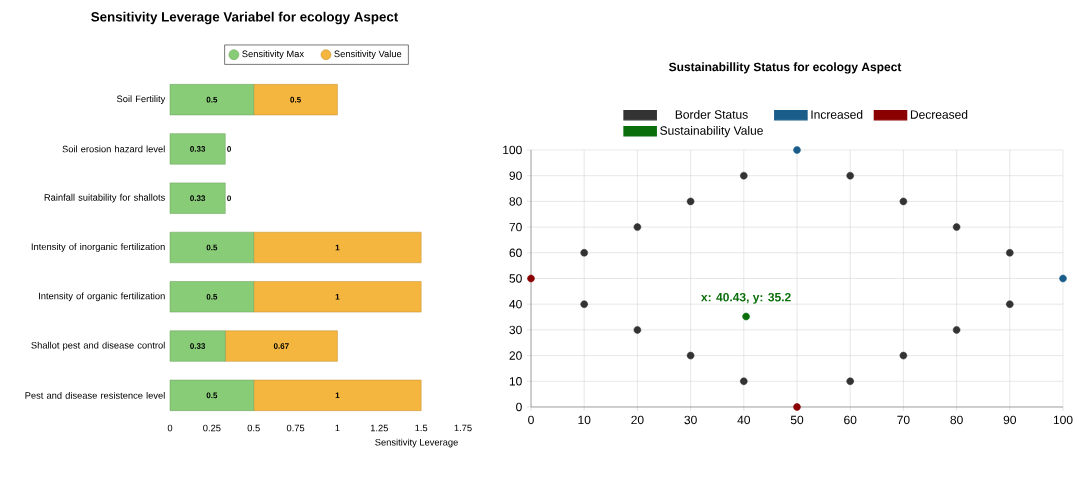 Image resolution: width=1079 pixels, height=477 pixels. Describe the element at coordinates (295, 428) in the screenshot. I see `x-tick-label: 0.75` at that location.